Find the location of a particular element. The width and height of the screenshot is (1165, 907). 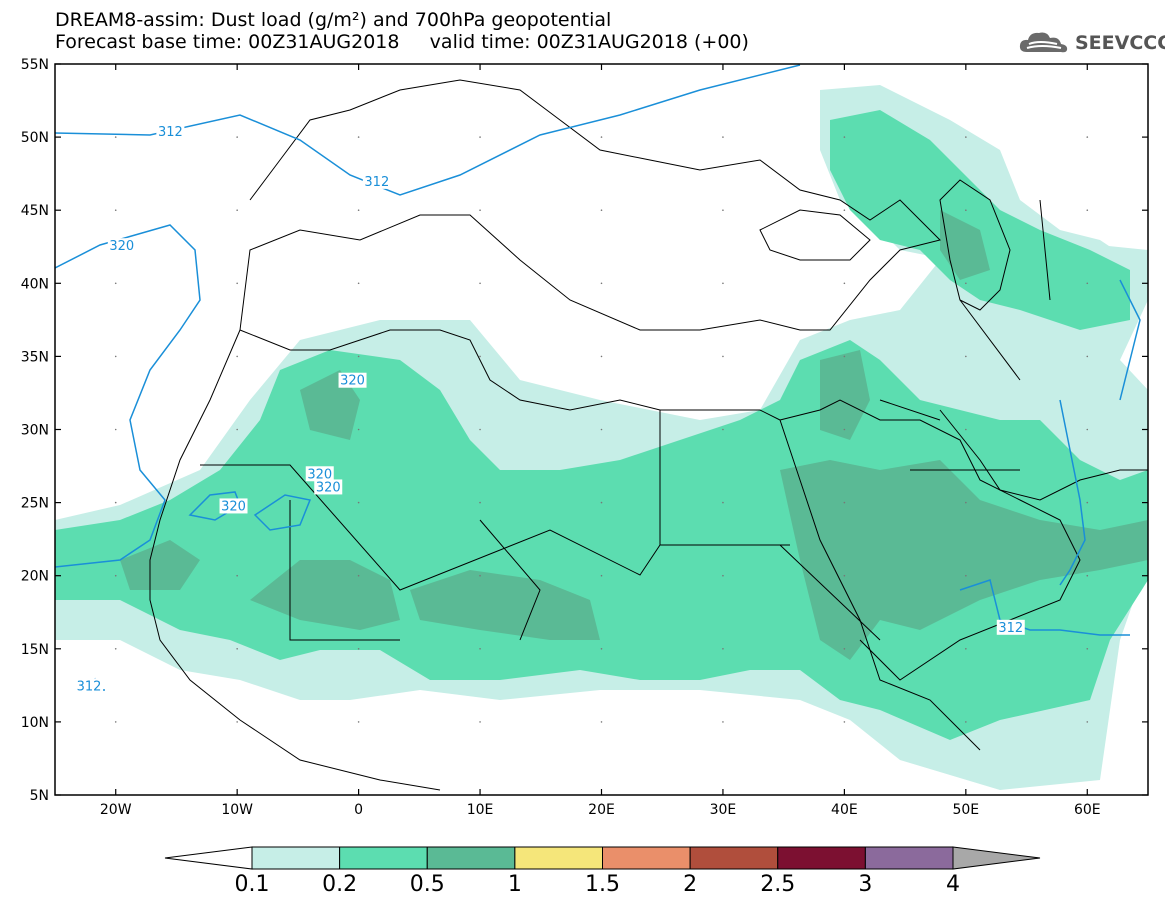

lat-label: 20N is located at coordinates (35, 577).